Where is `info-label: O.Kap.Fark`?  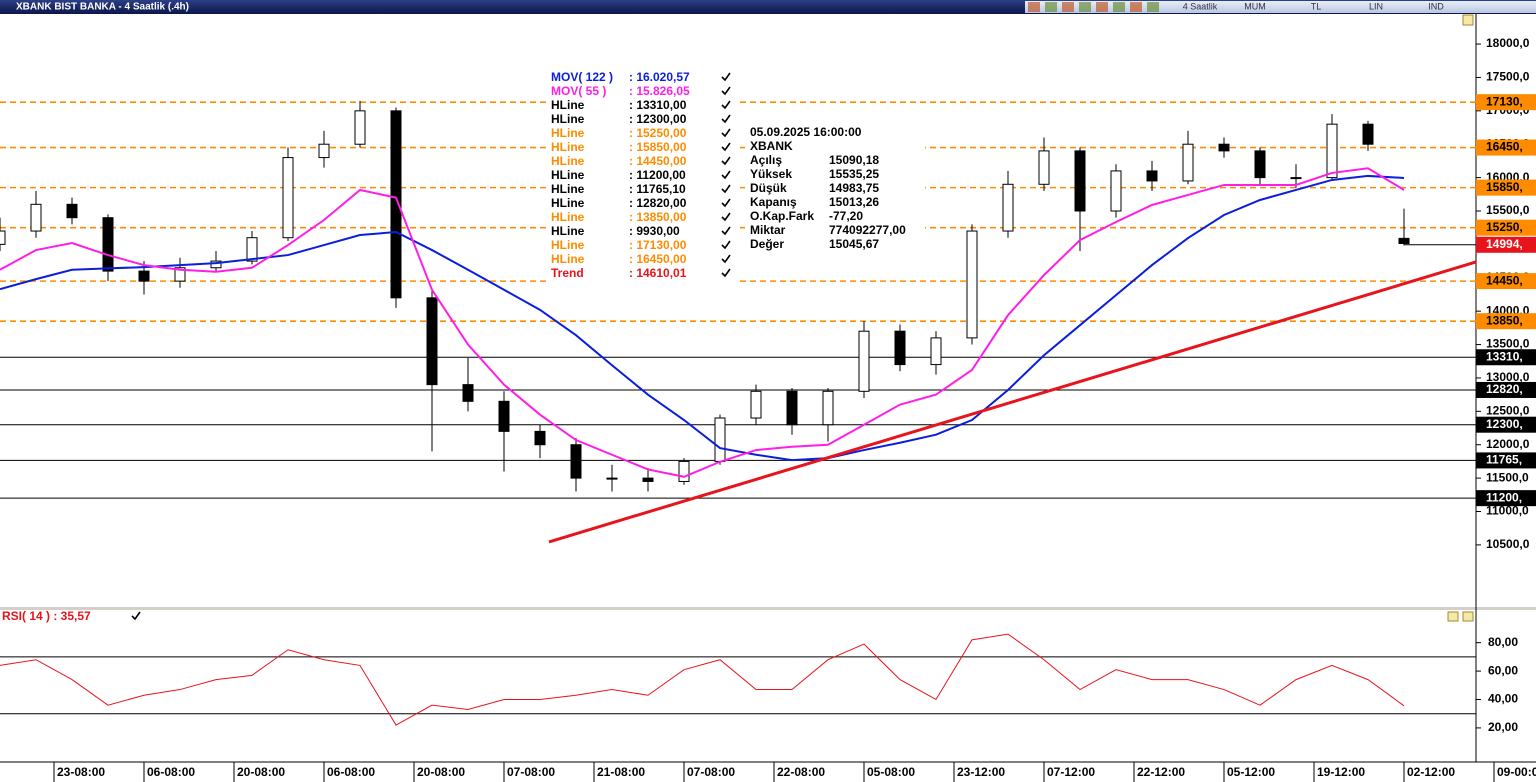
info-label: O.Kap.Fark is located at coordinates (782, 216).